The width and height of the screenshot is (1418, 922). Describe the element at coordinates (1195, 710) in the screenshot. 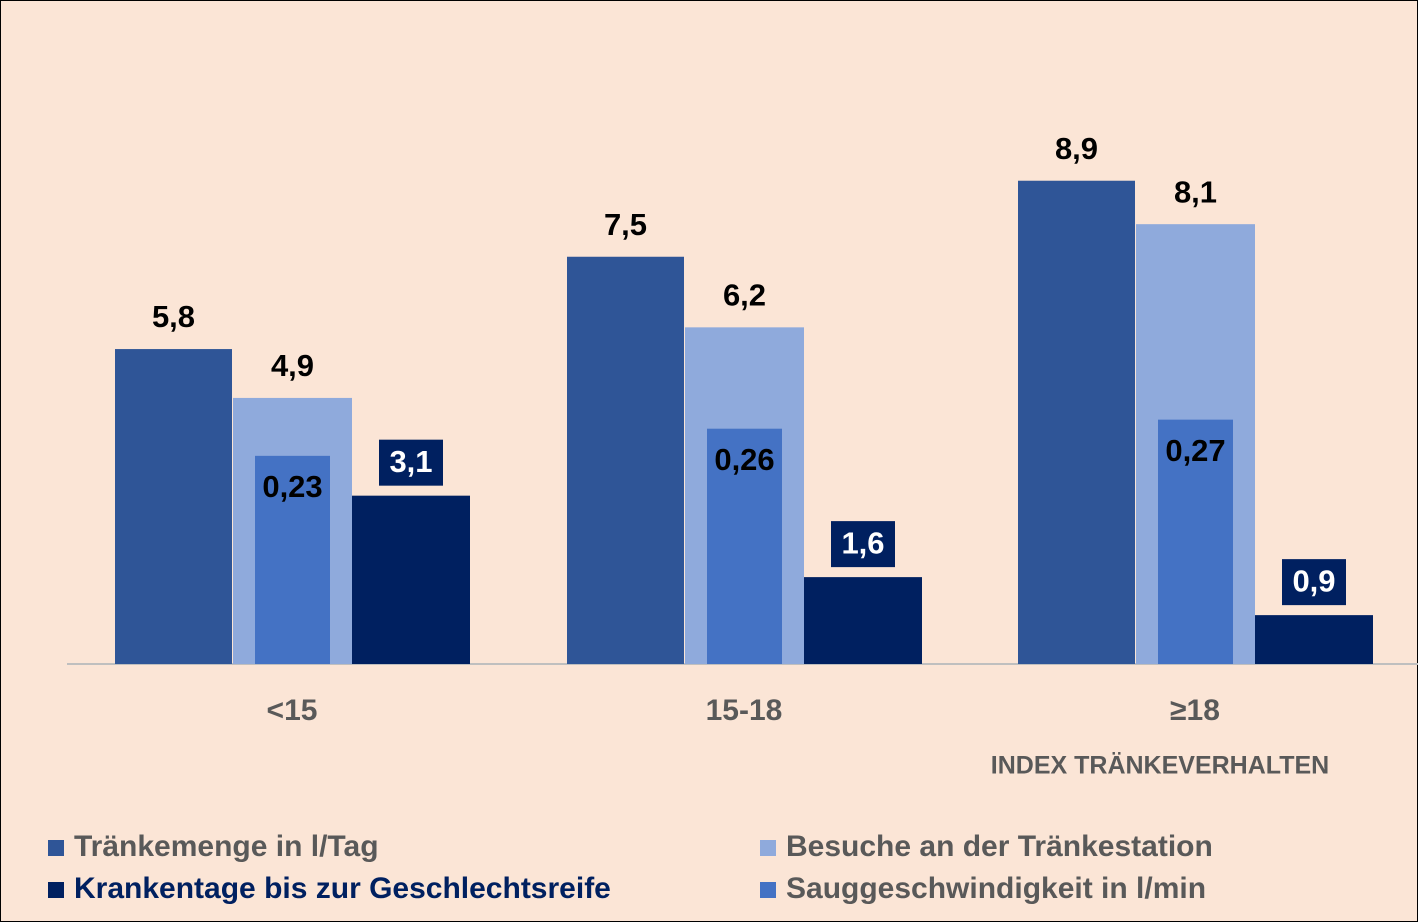

I see `x-tick-label: ≥18` at that location.